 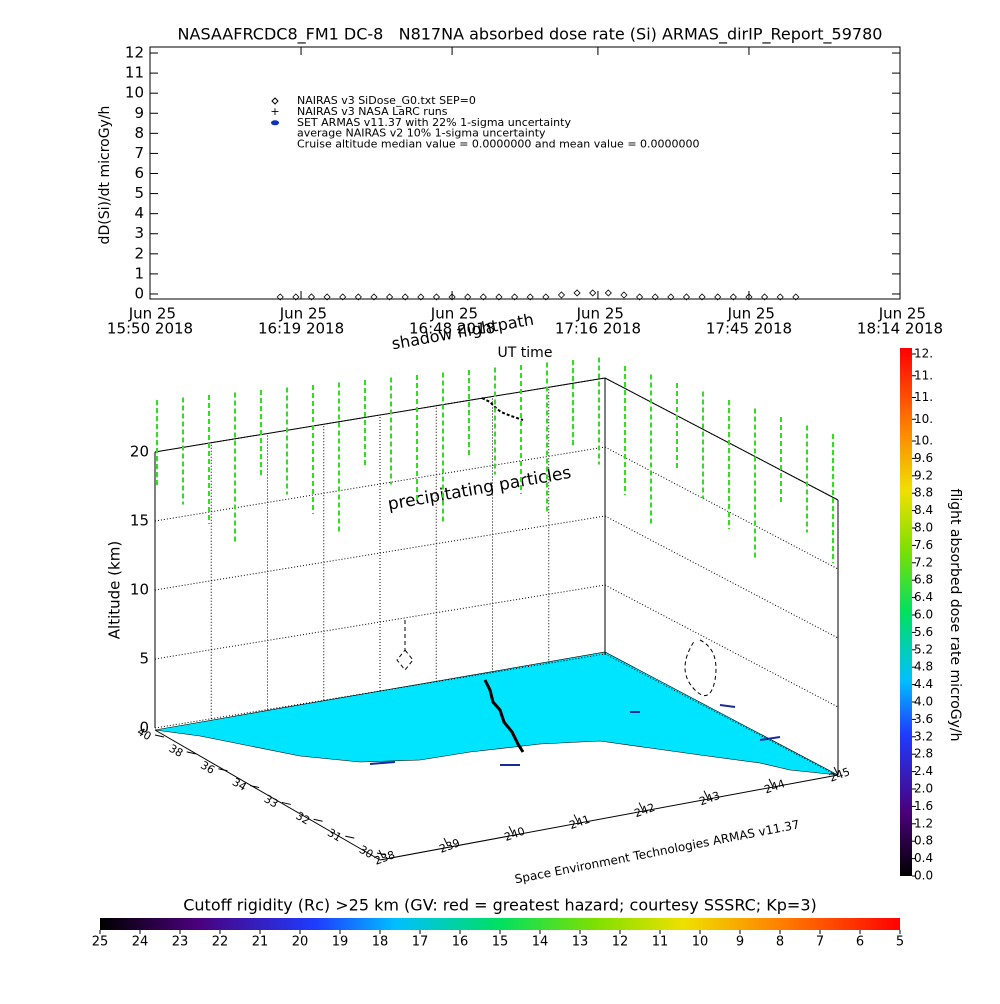 I want to click on y-tick-label: 3, so click(x=139, y=233).